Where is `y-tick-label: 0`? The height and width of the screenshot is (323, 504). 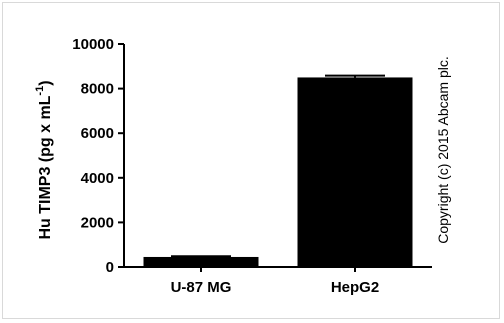 y-tick-label: 0 is located at coordinates (110, 267).